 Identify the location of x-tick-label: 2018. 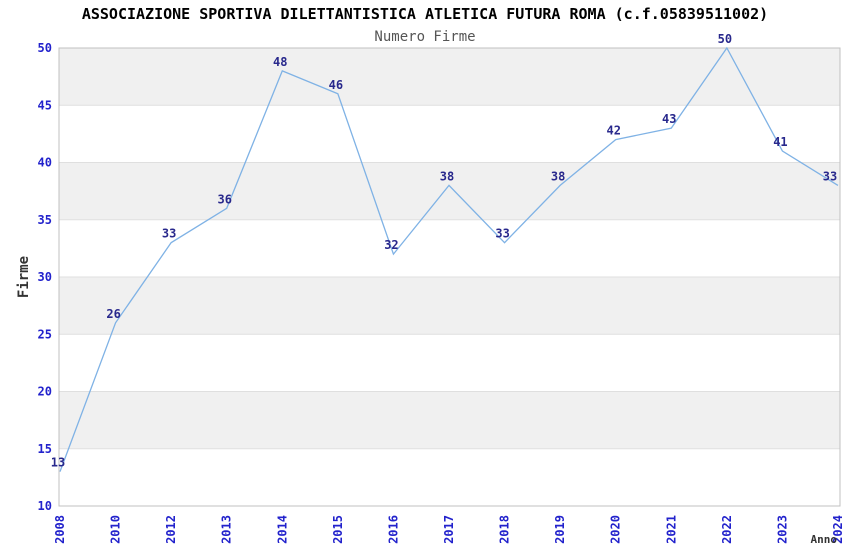
(505, 529).